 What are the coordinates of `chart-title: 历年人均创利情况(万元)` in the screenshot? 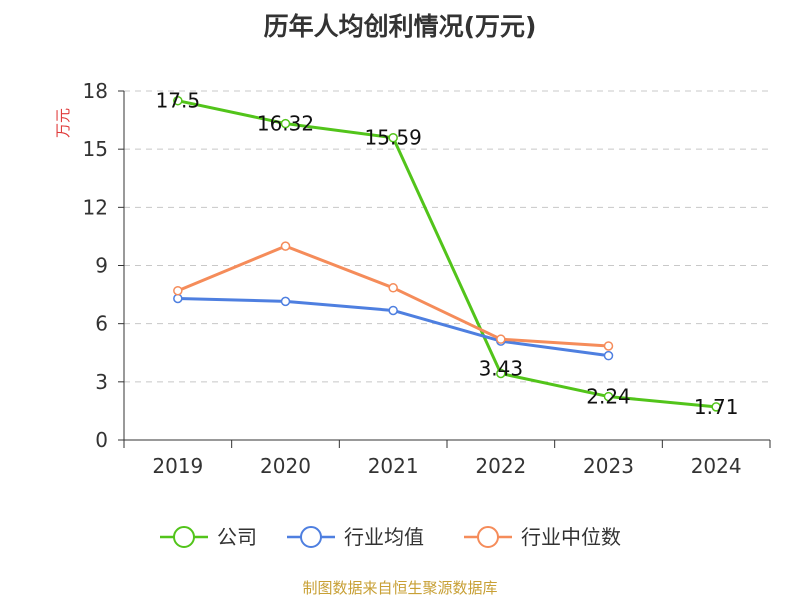 It's located at (400, 26).